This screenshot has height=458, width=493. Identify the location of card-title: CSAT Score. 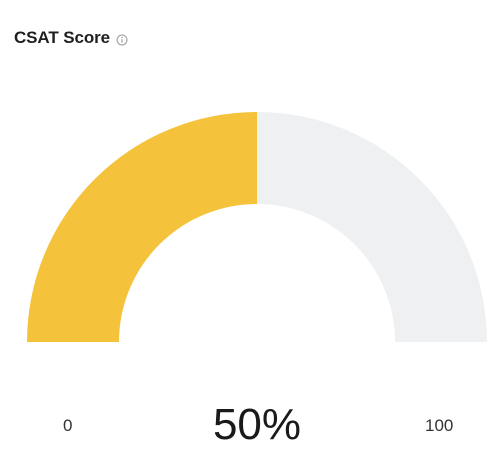
(62, 37).